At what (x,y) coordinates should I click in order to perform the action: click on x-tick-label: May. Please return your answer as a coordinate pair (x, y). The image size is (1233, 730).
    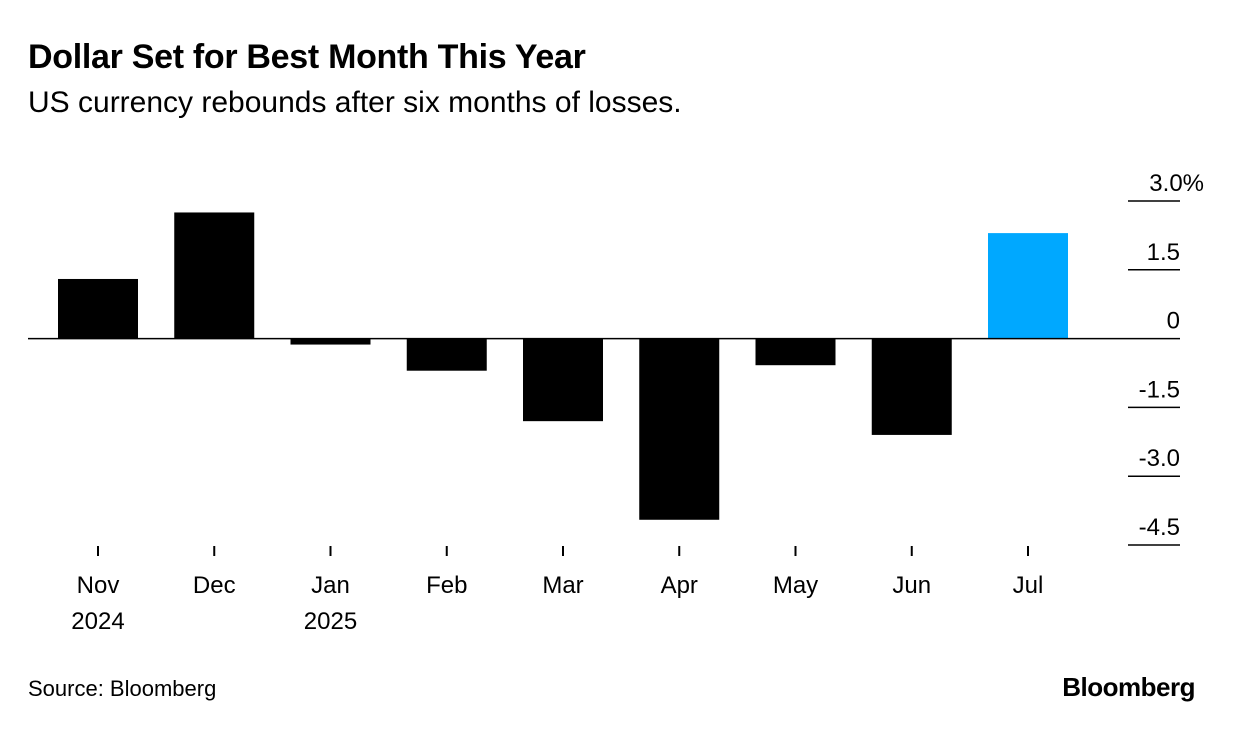
    Looking at the image, I should click on (795, 585).